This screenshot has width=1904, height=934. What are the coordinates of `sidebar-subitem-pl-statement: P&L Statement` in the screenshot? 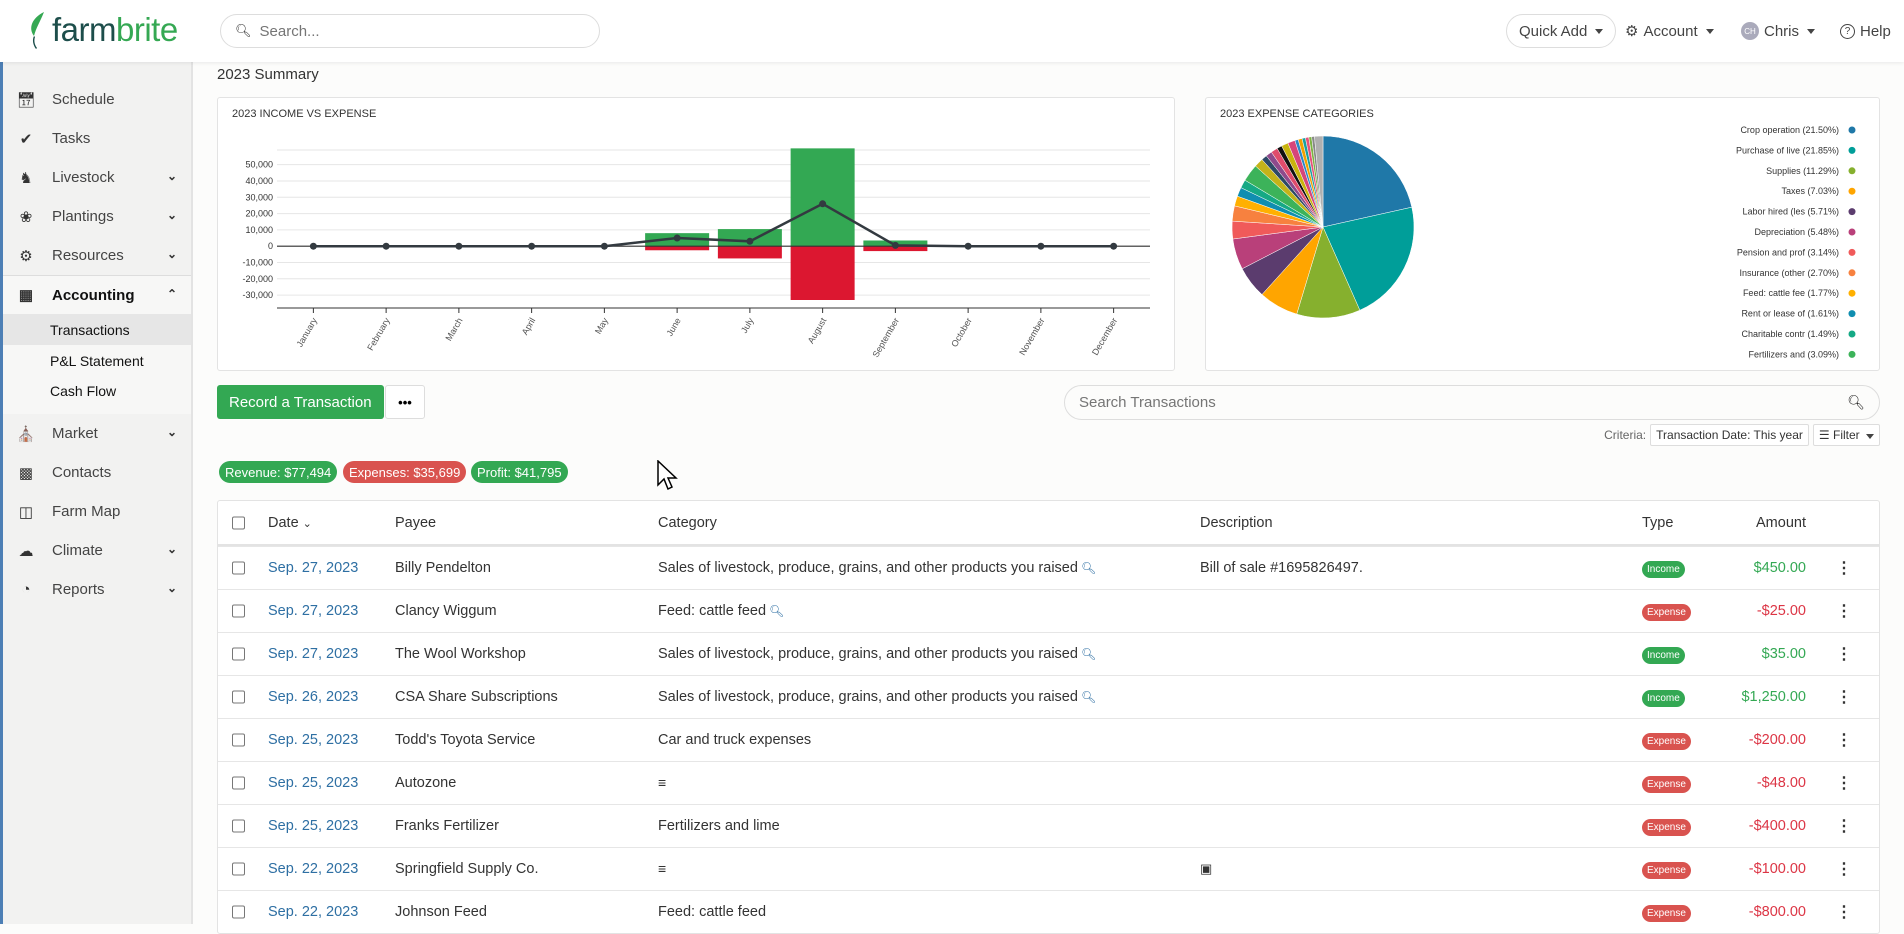 It's located at (97, 360).